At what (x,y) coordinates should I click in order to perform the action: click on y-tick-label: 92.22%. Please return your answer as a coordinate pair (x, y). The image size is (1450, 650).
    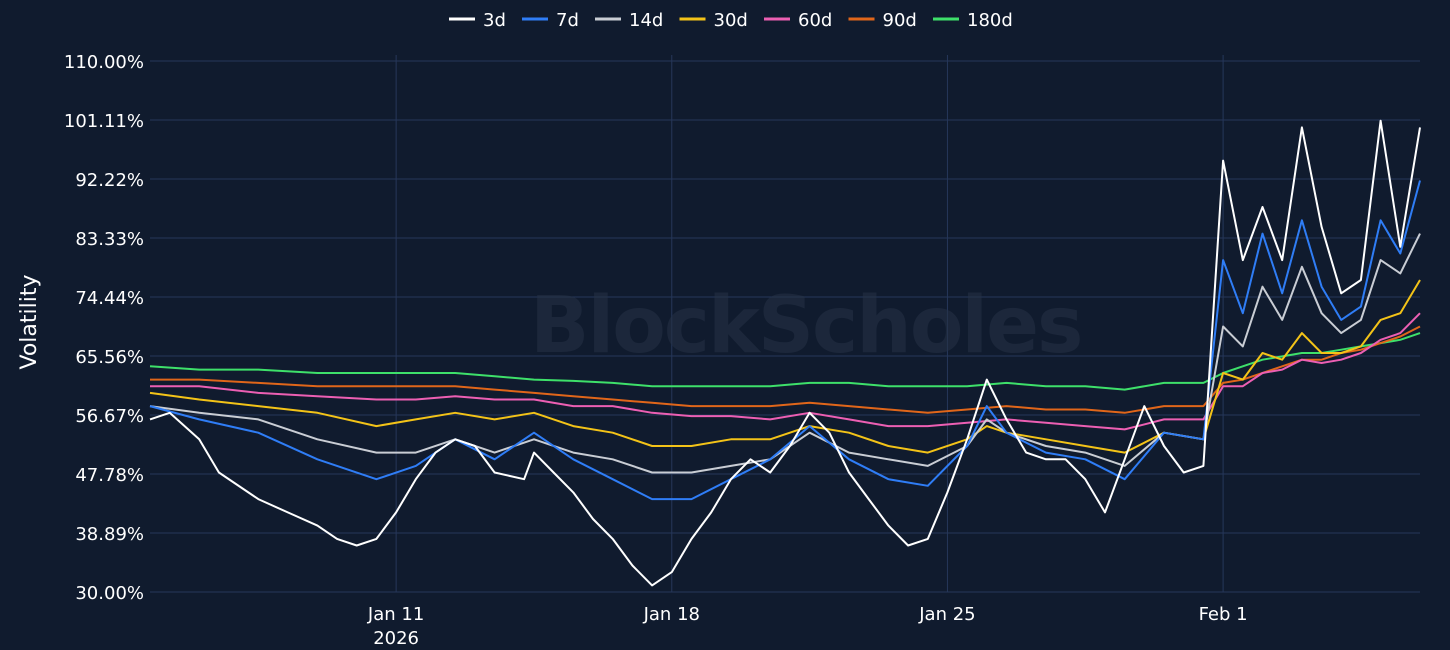
    Looking at the image, I should click on (109, 180).